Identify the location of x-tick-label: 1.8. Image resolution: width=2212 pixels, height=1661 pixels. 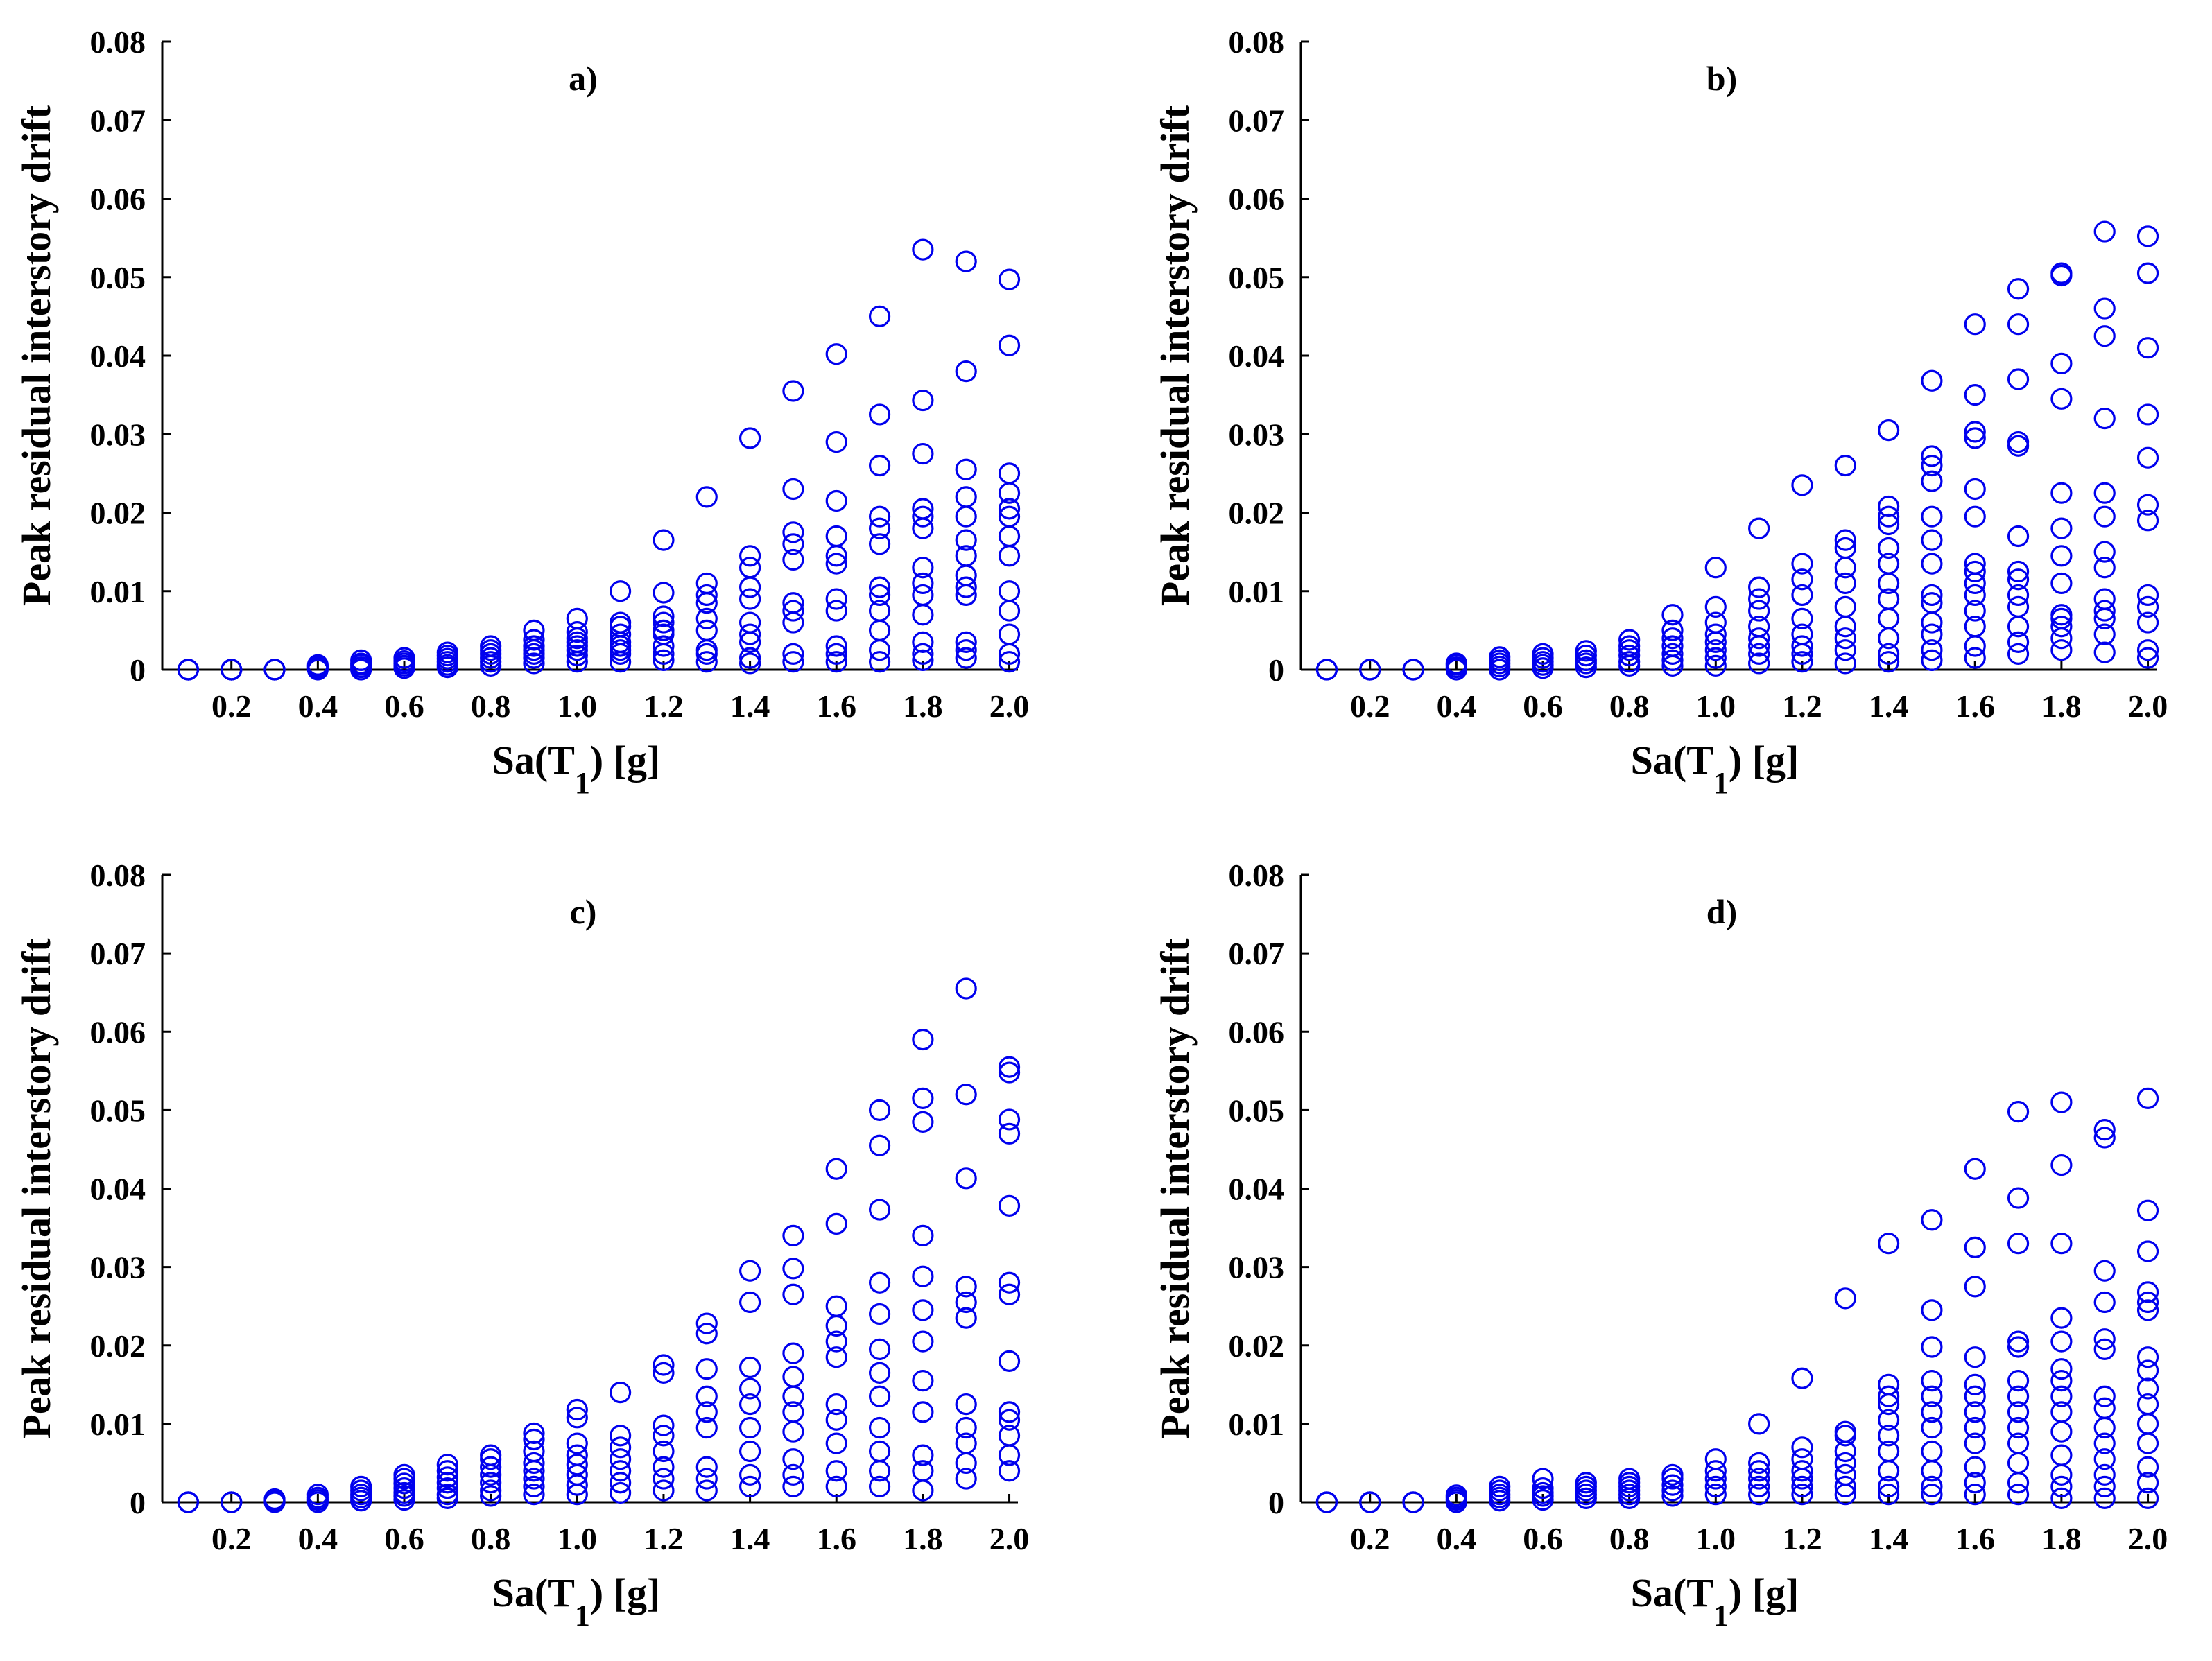
(923, 706).